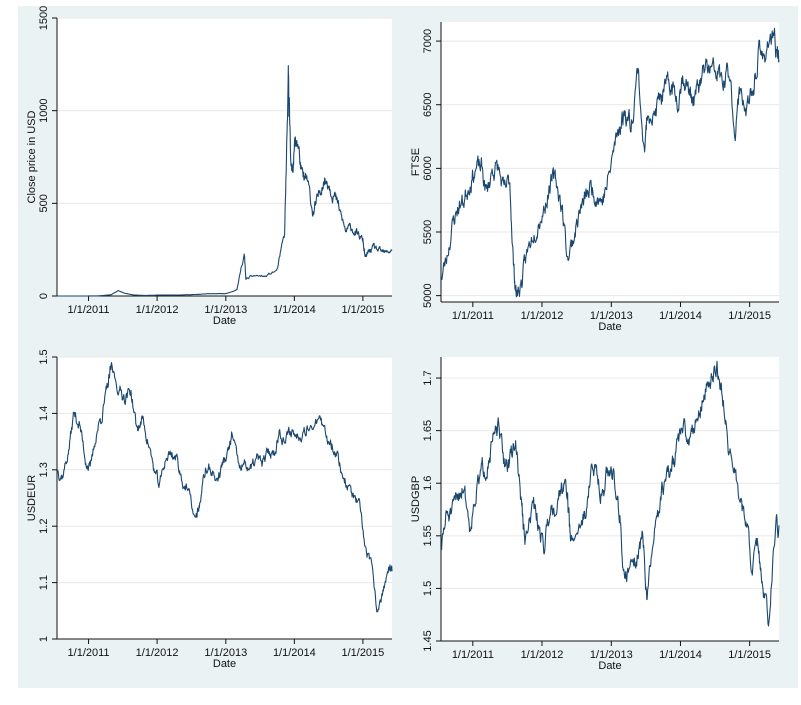 This screenshot has height=705, width=801. I want to click on y-tick-label: 5000, so click(428, 295).